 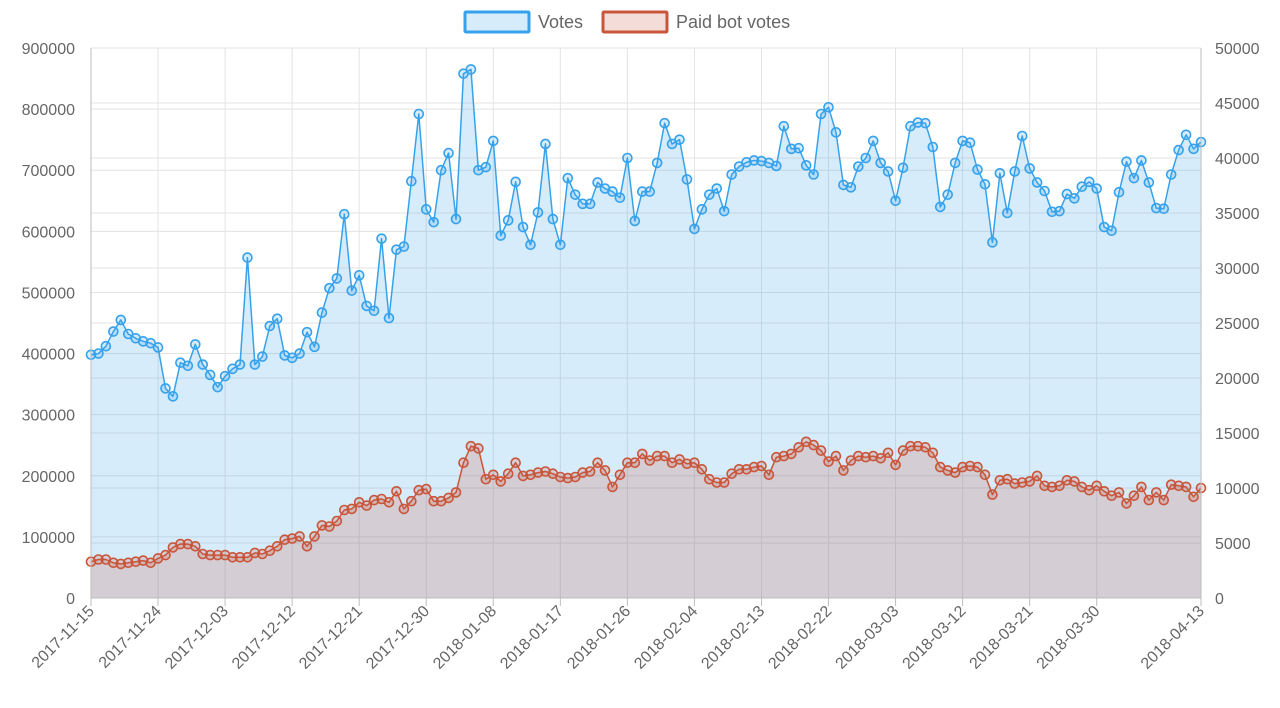 I want to click on legend-item-paid-bot-votes: Paid bot votes, so click(x=695, y=22).